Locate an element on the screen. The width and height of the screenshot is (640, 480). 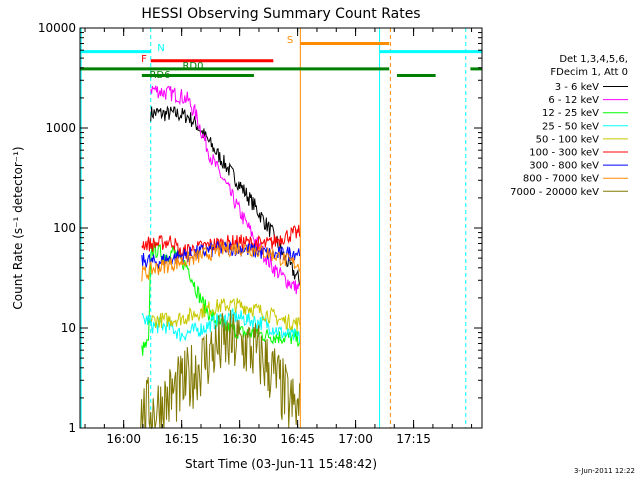
legend-entry-label: 3 - 6 keV is located at coordinates (577, 87).